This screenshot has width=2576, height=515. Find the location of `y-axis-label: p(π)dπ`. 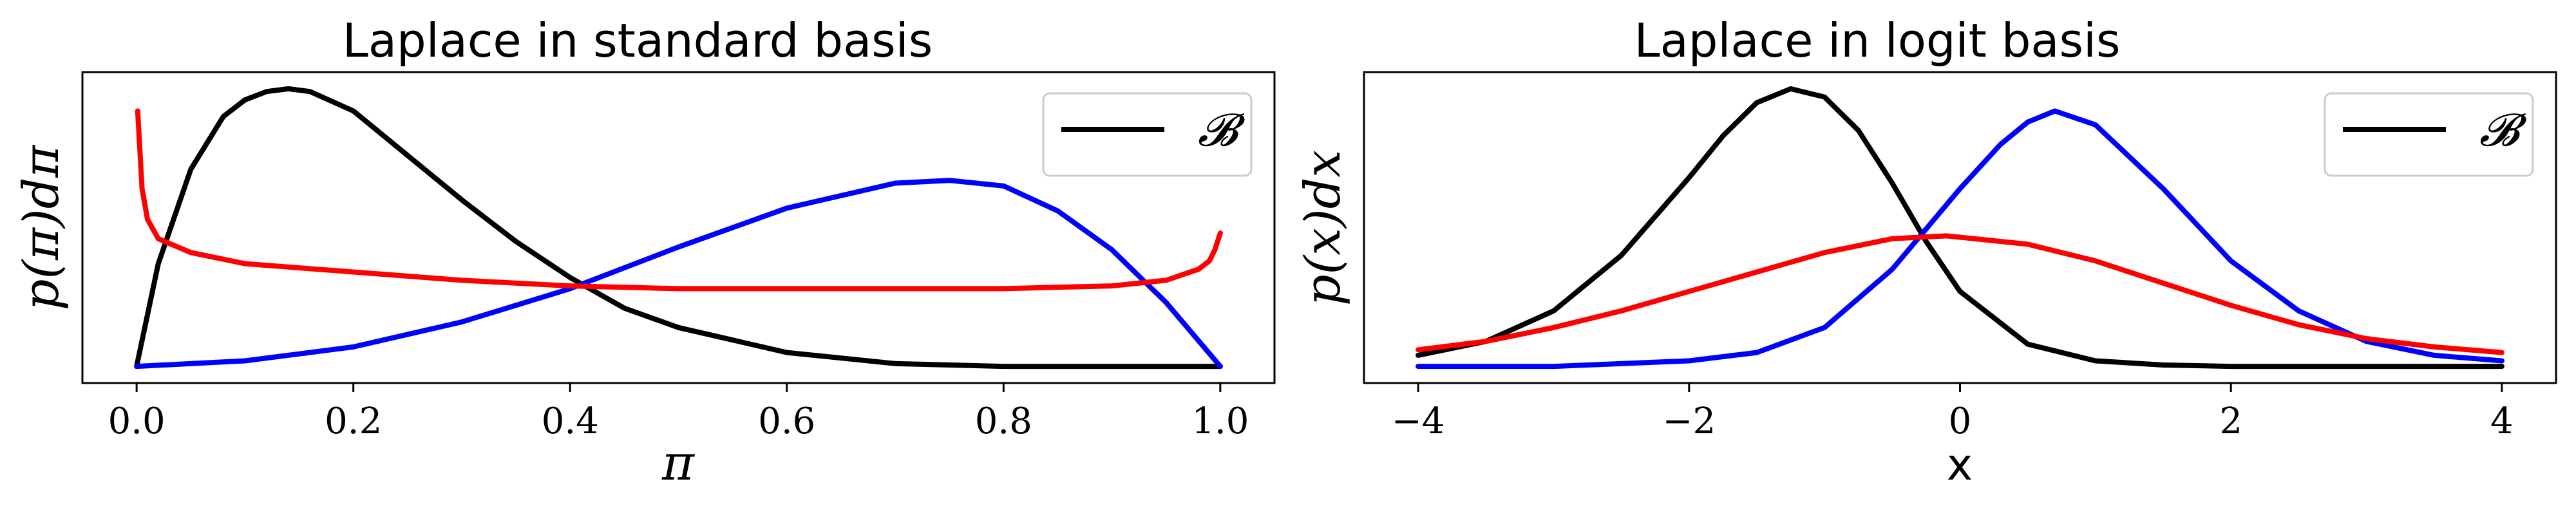

y-axis-label: p(π)dπ is located at coordinates (41, 227).